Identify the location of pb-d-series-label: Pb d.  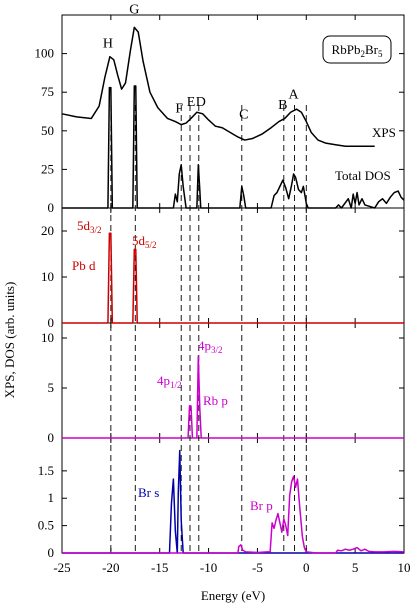
(84, 265).